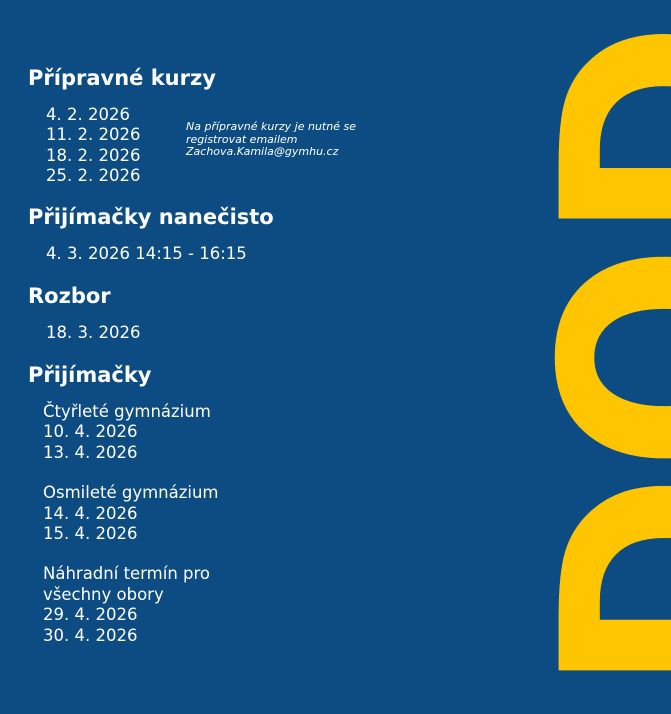 This screenshot has height=714, width=671. I want to click on group-line: Čtyřleté gymnázium, so click(127, 411).